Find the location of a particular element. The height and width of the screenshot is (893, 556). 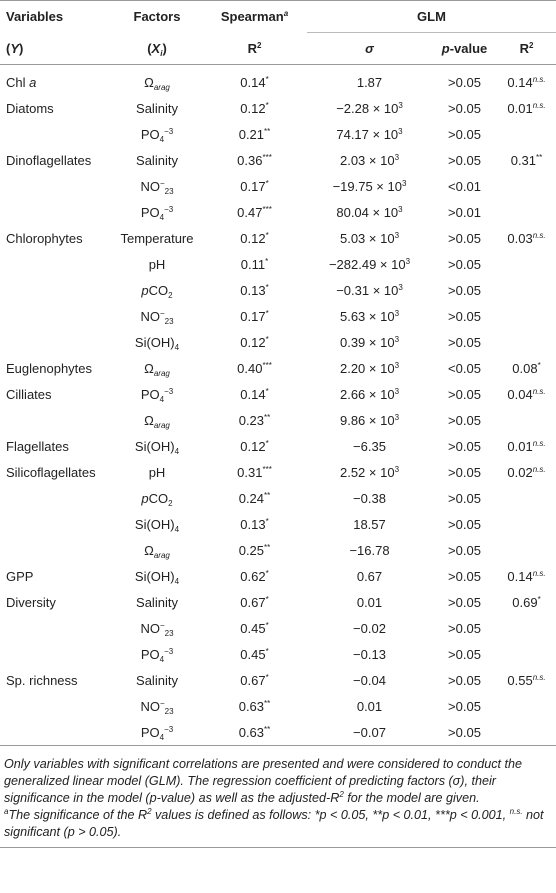

text: 0.03 is located at coordinates (520, 238).